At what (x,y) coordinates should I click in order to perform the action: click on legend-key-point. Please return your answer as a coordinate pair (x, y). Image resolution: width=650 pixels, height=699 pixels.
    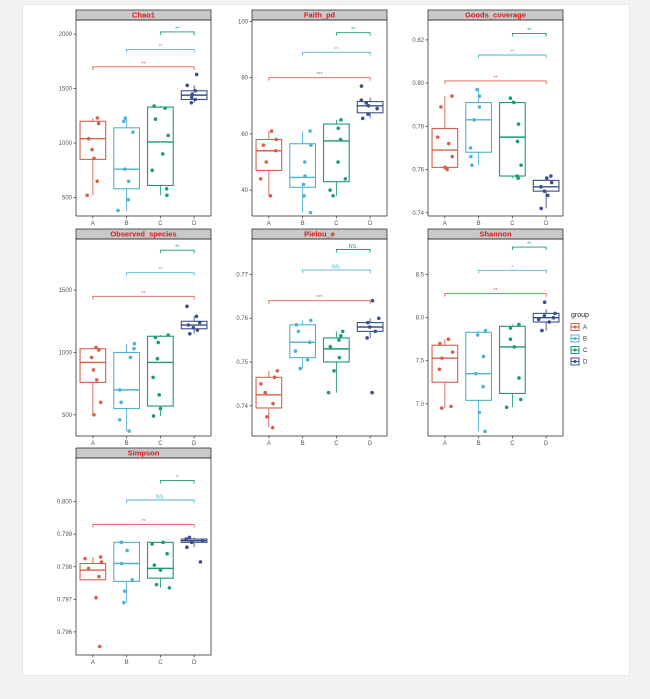
    Looking at the image, I should click on (575, 327).